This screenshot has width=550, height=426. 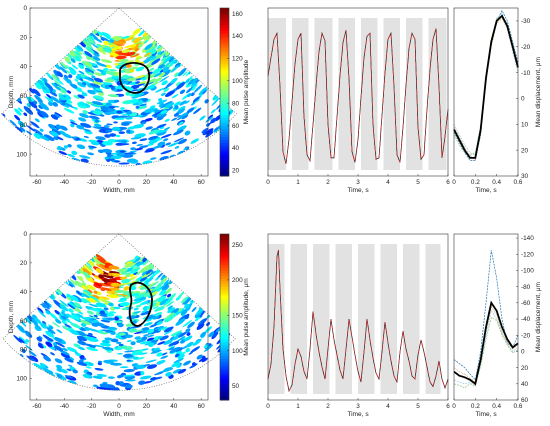 What do you see at coordinates (523, 352) in the screenshot?
I see `y-tick-label: 0` at bounding box center [523, 352].